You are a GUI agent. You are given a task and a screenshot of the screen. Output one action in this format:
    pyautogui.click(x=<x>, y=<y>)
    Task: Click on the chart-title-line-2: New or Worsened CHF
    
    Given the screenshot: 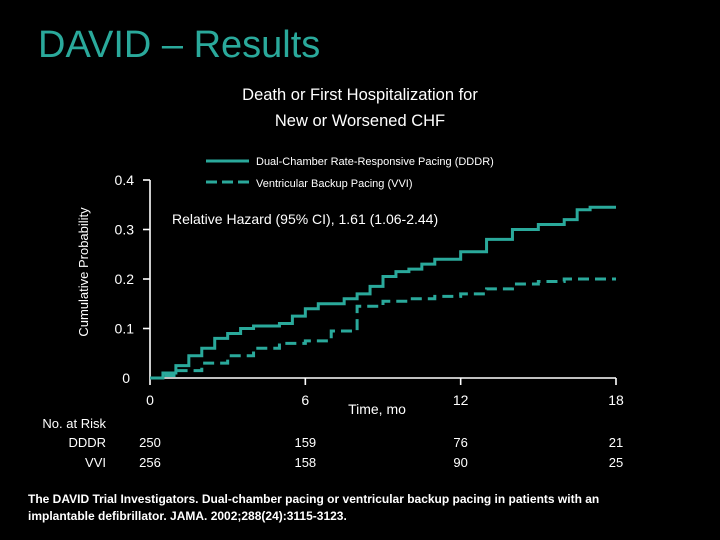 What is the action you would take?
    pyautogui.click(x=360, y=121)
    